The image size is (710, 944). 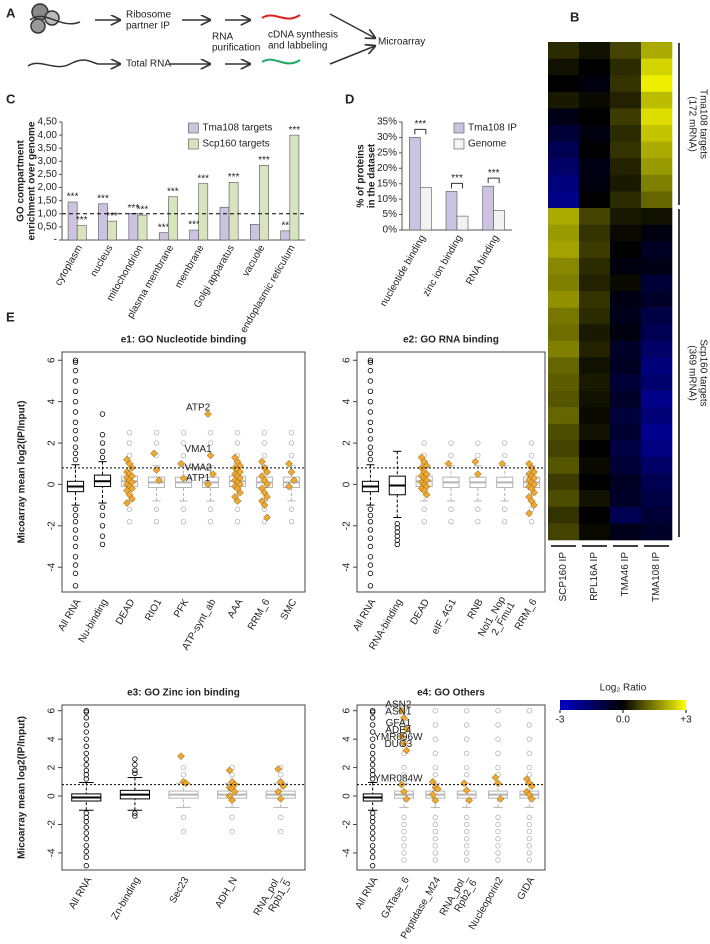 I want to click on point-annotation: GFA1, so click(x=399, y=723).